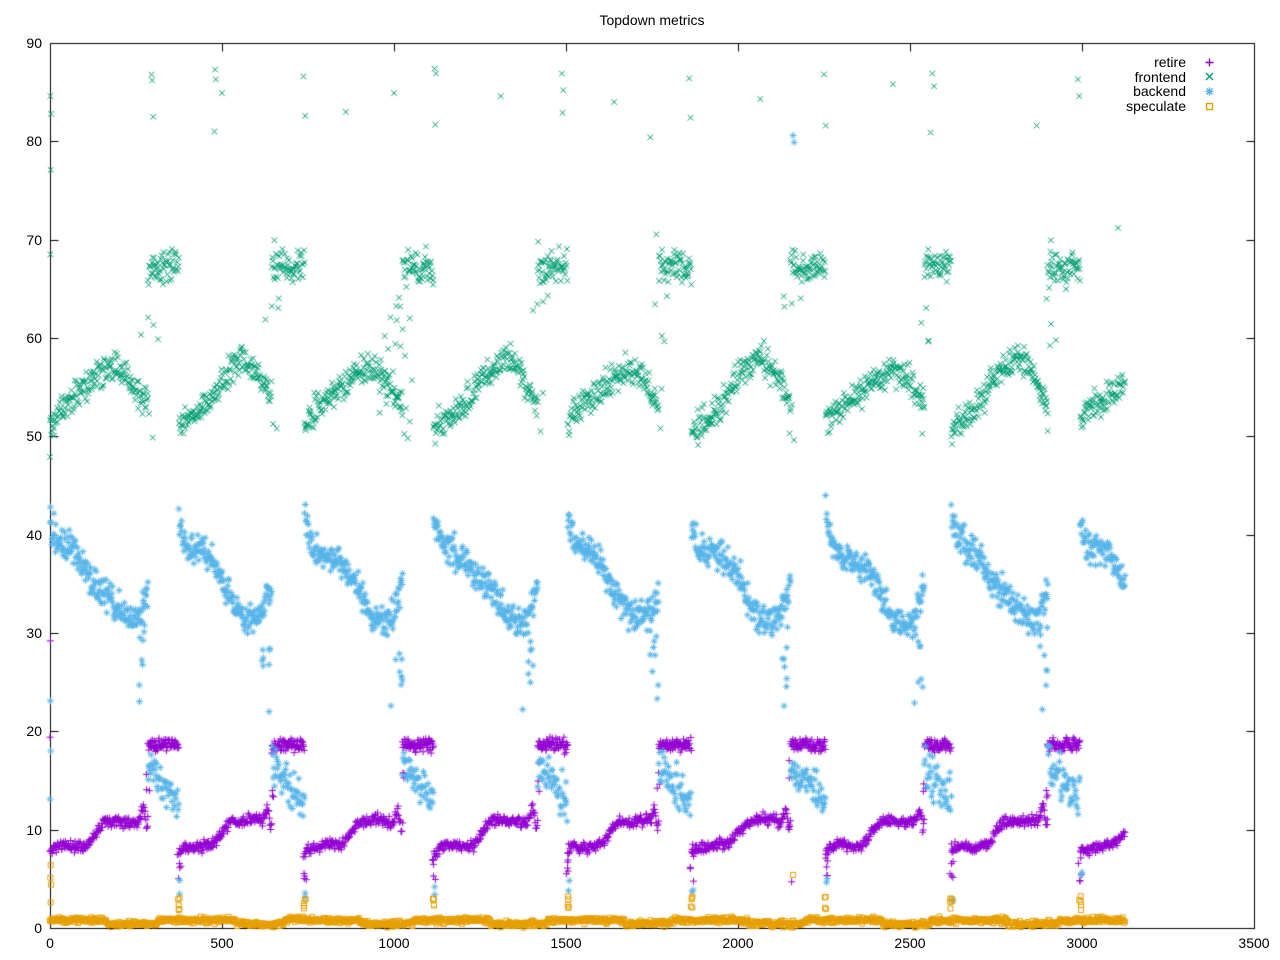 This screenshot has width=1280, height=960. I want to click on x-tick-label: 500, so click(222, 943).